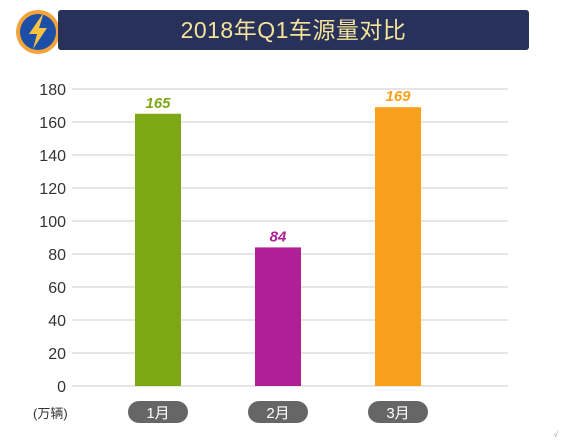 The width and height of the screenshot is (564, 441). What do you see at coordinates (61, 387) in the screenshot?
I see `y-tick-label: 0` at bounding box center [61, 387].